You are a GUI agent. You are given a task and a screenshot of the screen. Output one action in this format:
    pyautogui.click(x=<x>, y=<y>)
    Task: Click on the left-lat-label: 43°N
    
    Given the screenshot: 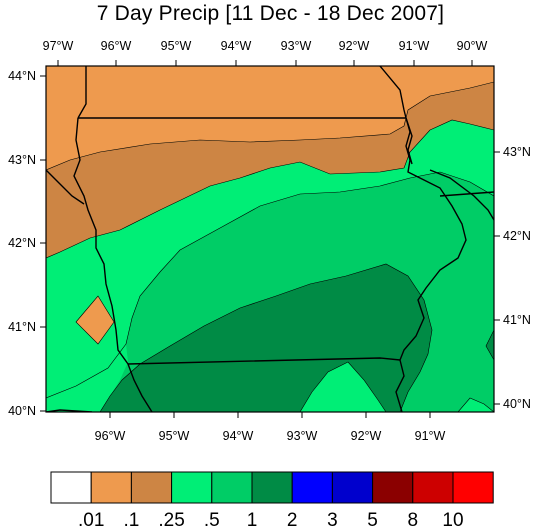 What is the action you would take?
    pyautogui.click(x=22, y=160)
    